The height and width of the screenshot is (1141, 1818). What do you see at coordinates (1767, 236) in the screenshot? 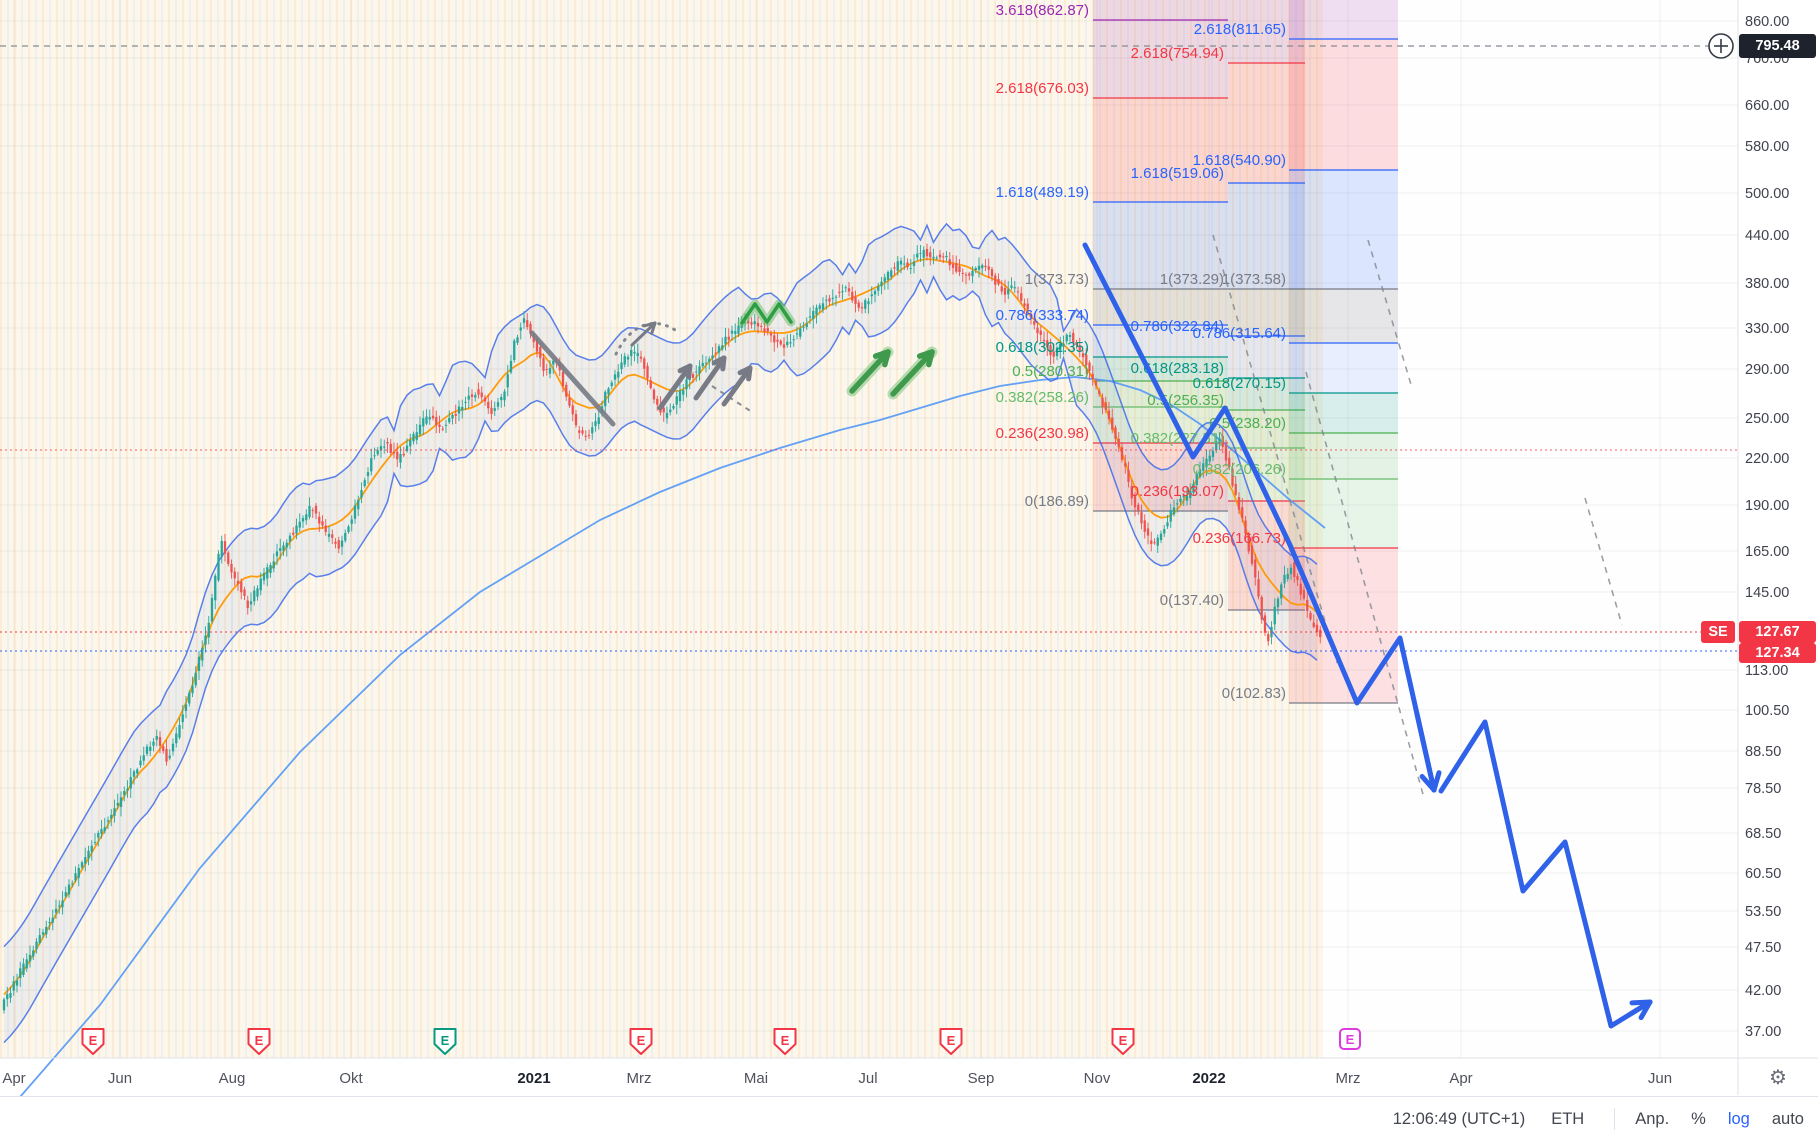
I see `price-tick-label: 440.00` at bounding box center [1767, 236].